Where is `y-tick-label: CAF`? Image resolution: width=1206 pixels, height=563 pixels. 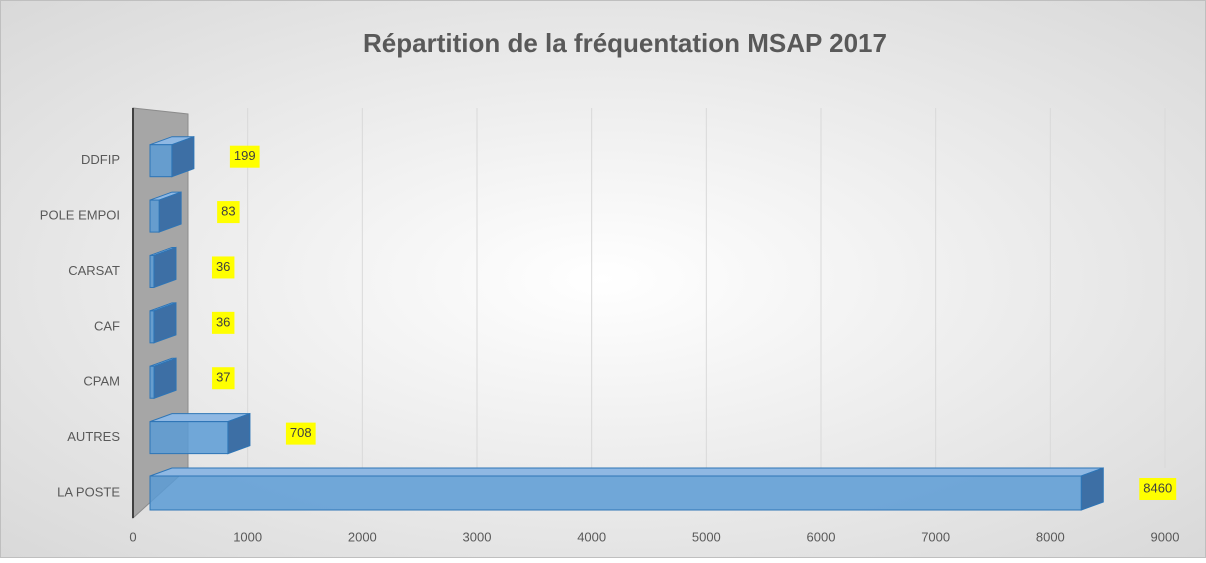
y-tick-label: CAF is located at coordinates (107, 325).